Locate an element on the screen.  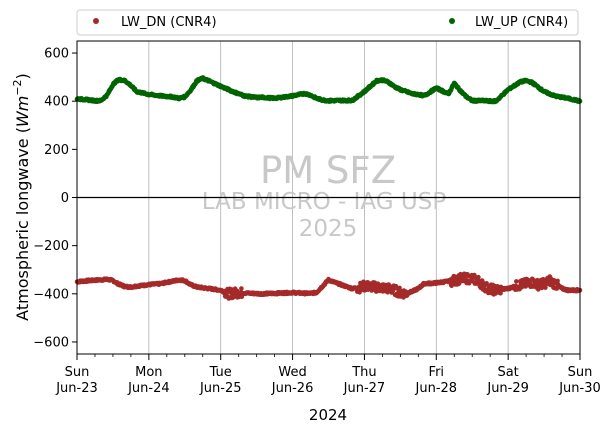
x-tick-label-day: Tue is located at coordinates (220, 372).